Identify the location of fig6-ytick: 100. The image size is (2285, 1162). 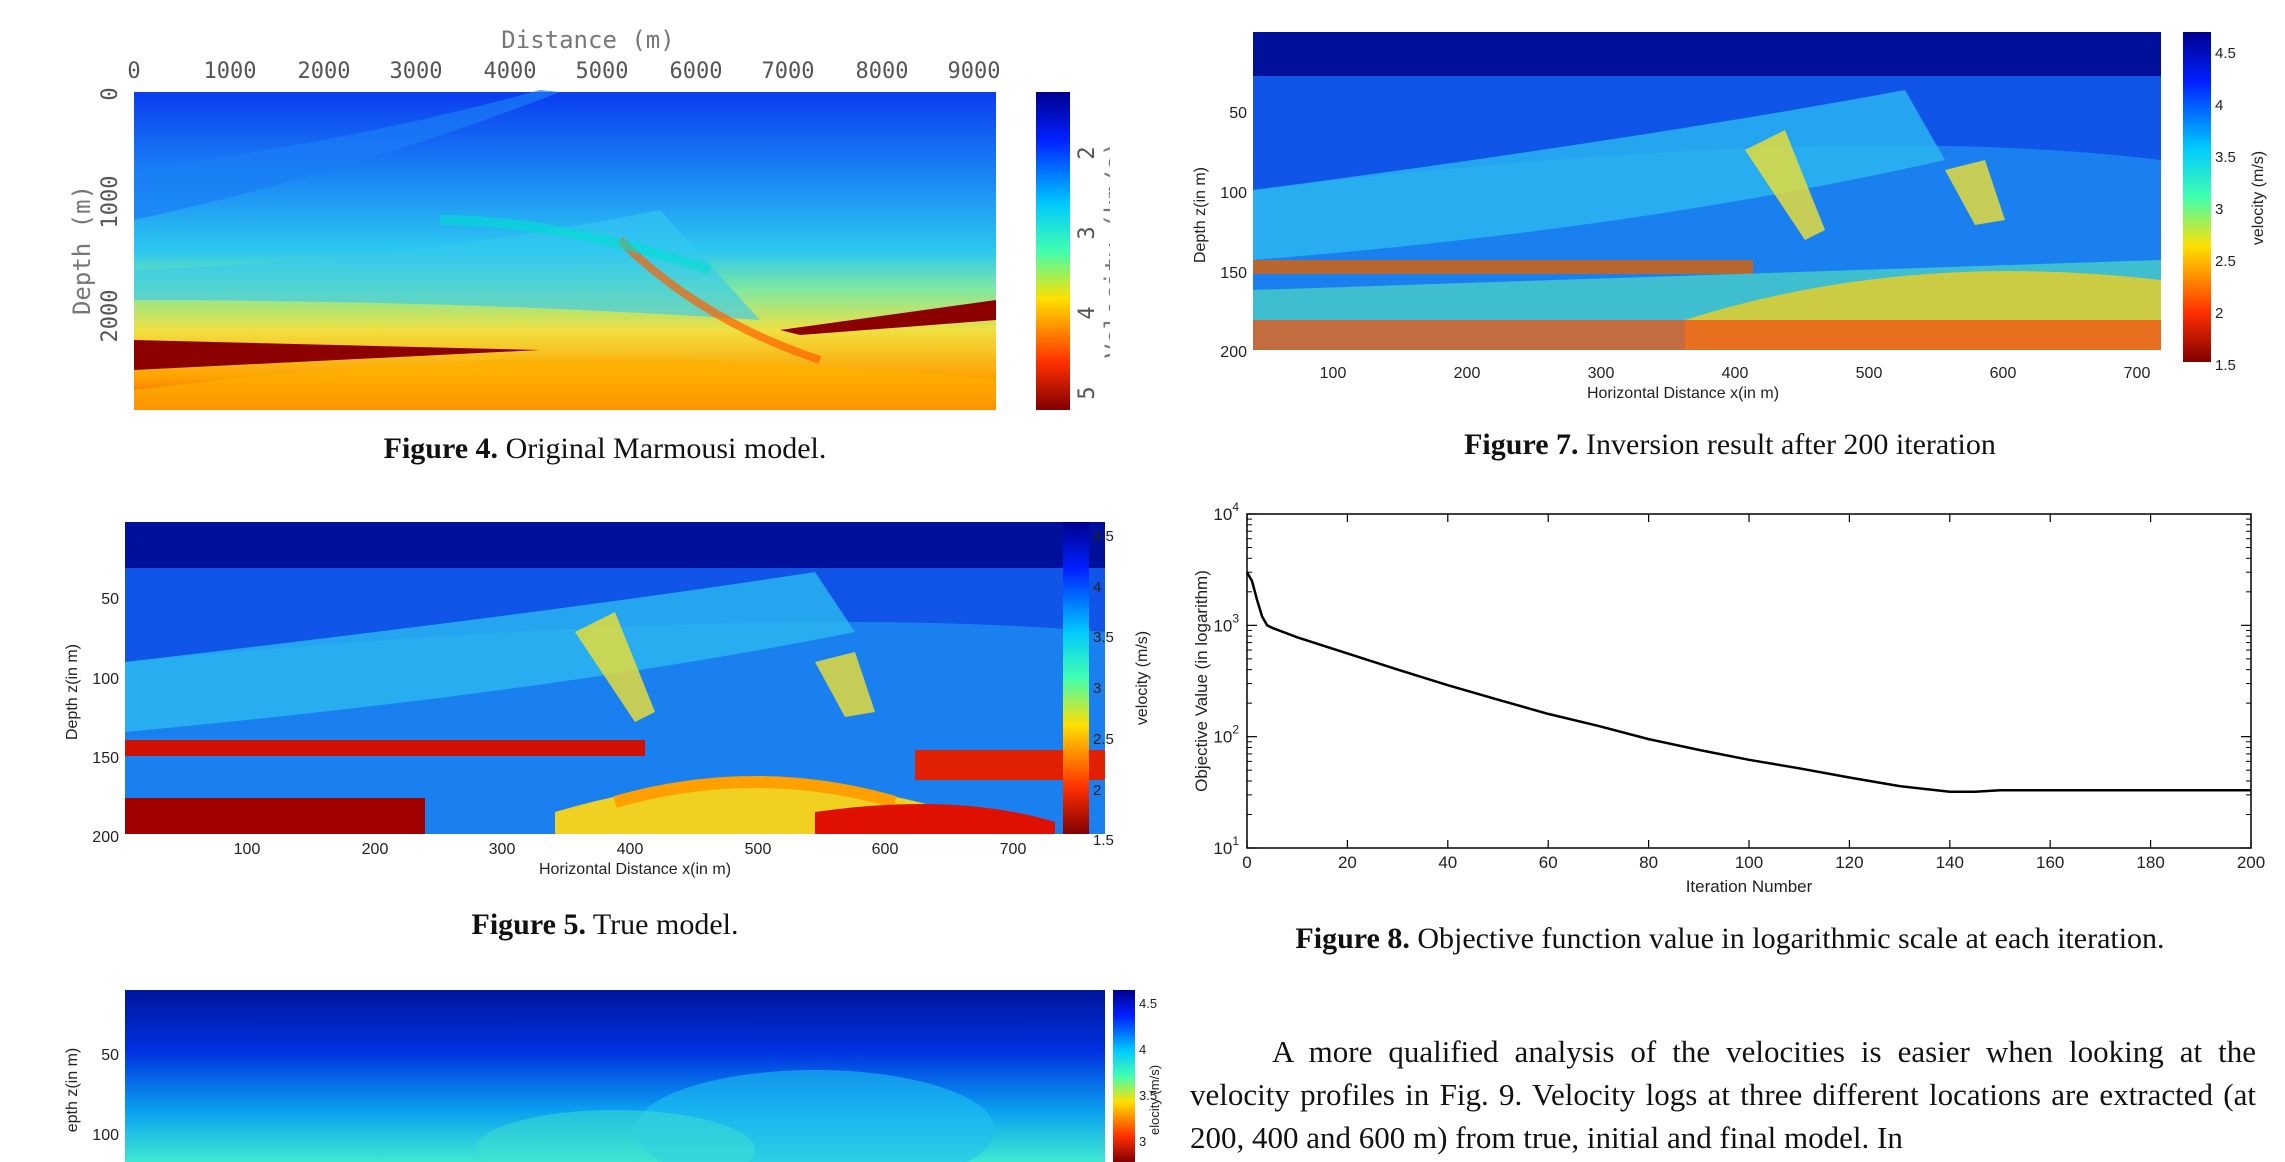
(105, 1135).